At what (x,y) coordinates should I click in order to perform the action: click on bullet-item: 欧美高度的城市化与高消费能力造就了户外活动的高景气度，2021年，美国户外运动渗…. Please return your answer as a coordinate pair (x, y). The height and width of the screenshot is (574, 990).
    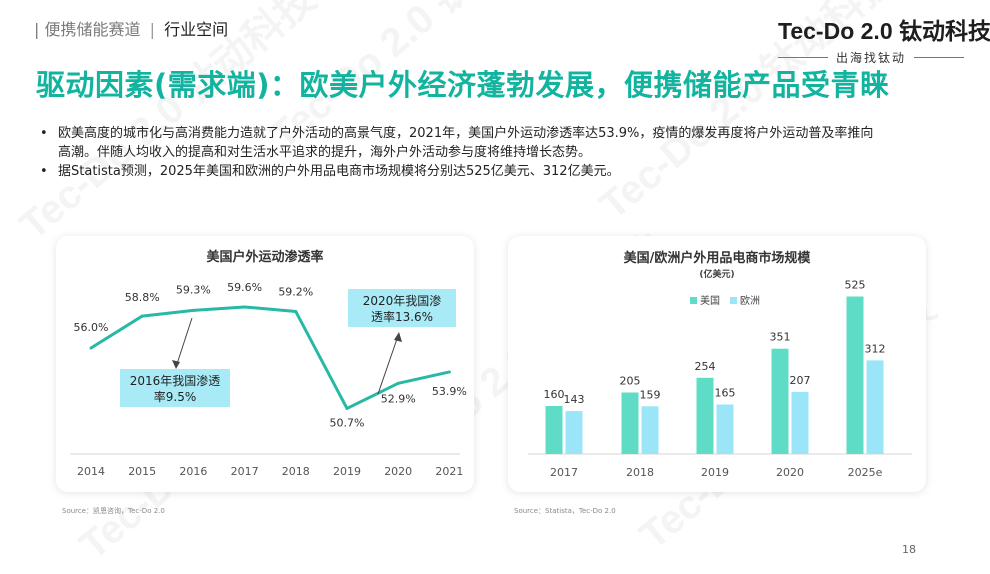
    Looking at the image, I should click on (460, 143).